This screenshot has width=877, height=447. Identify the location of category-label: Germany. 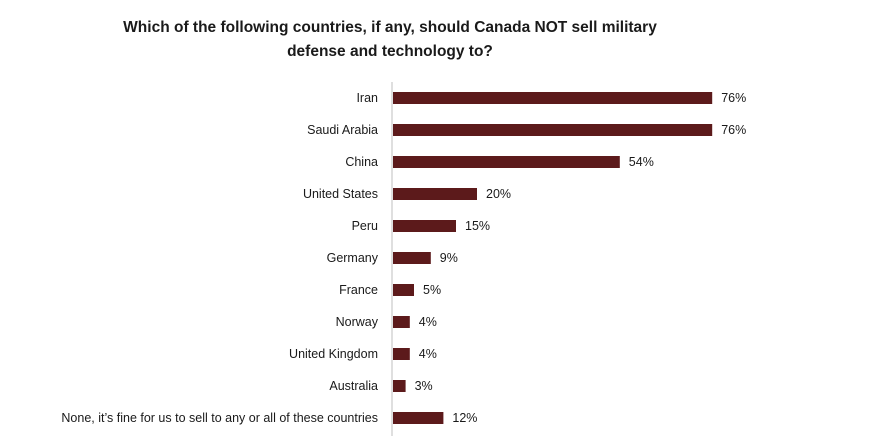
(353, 258).